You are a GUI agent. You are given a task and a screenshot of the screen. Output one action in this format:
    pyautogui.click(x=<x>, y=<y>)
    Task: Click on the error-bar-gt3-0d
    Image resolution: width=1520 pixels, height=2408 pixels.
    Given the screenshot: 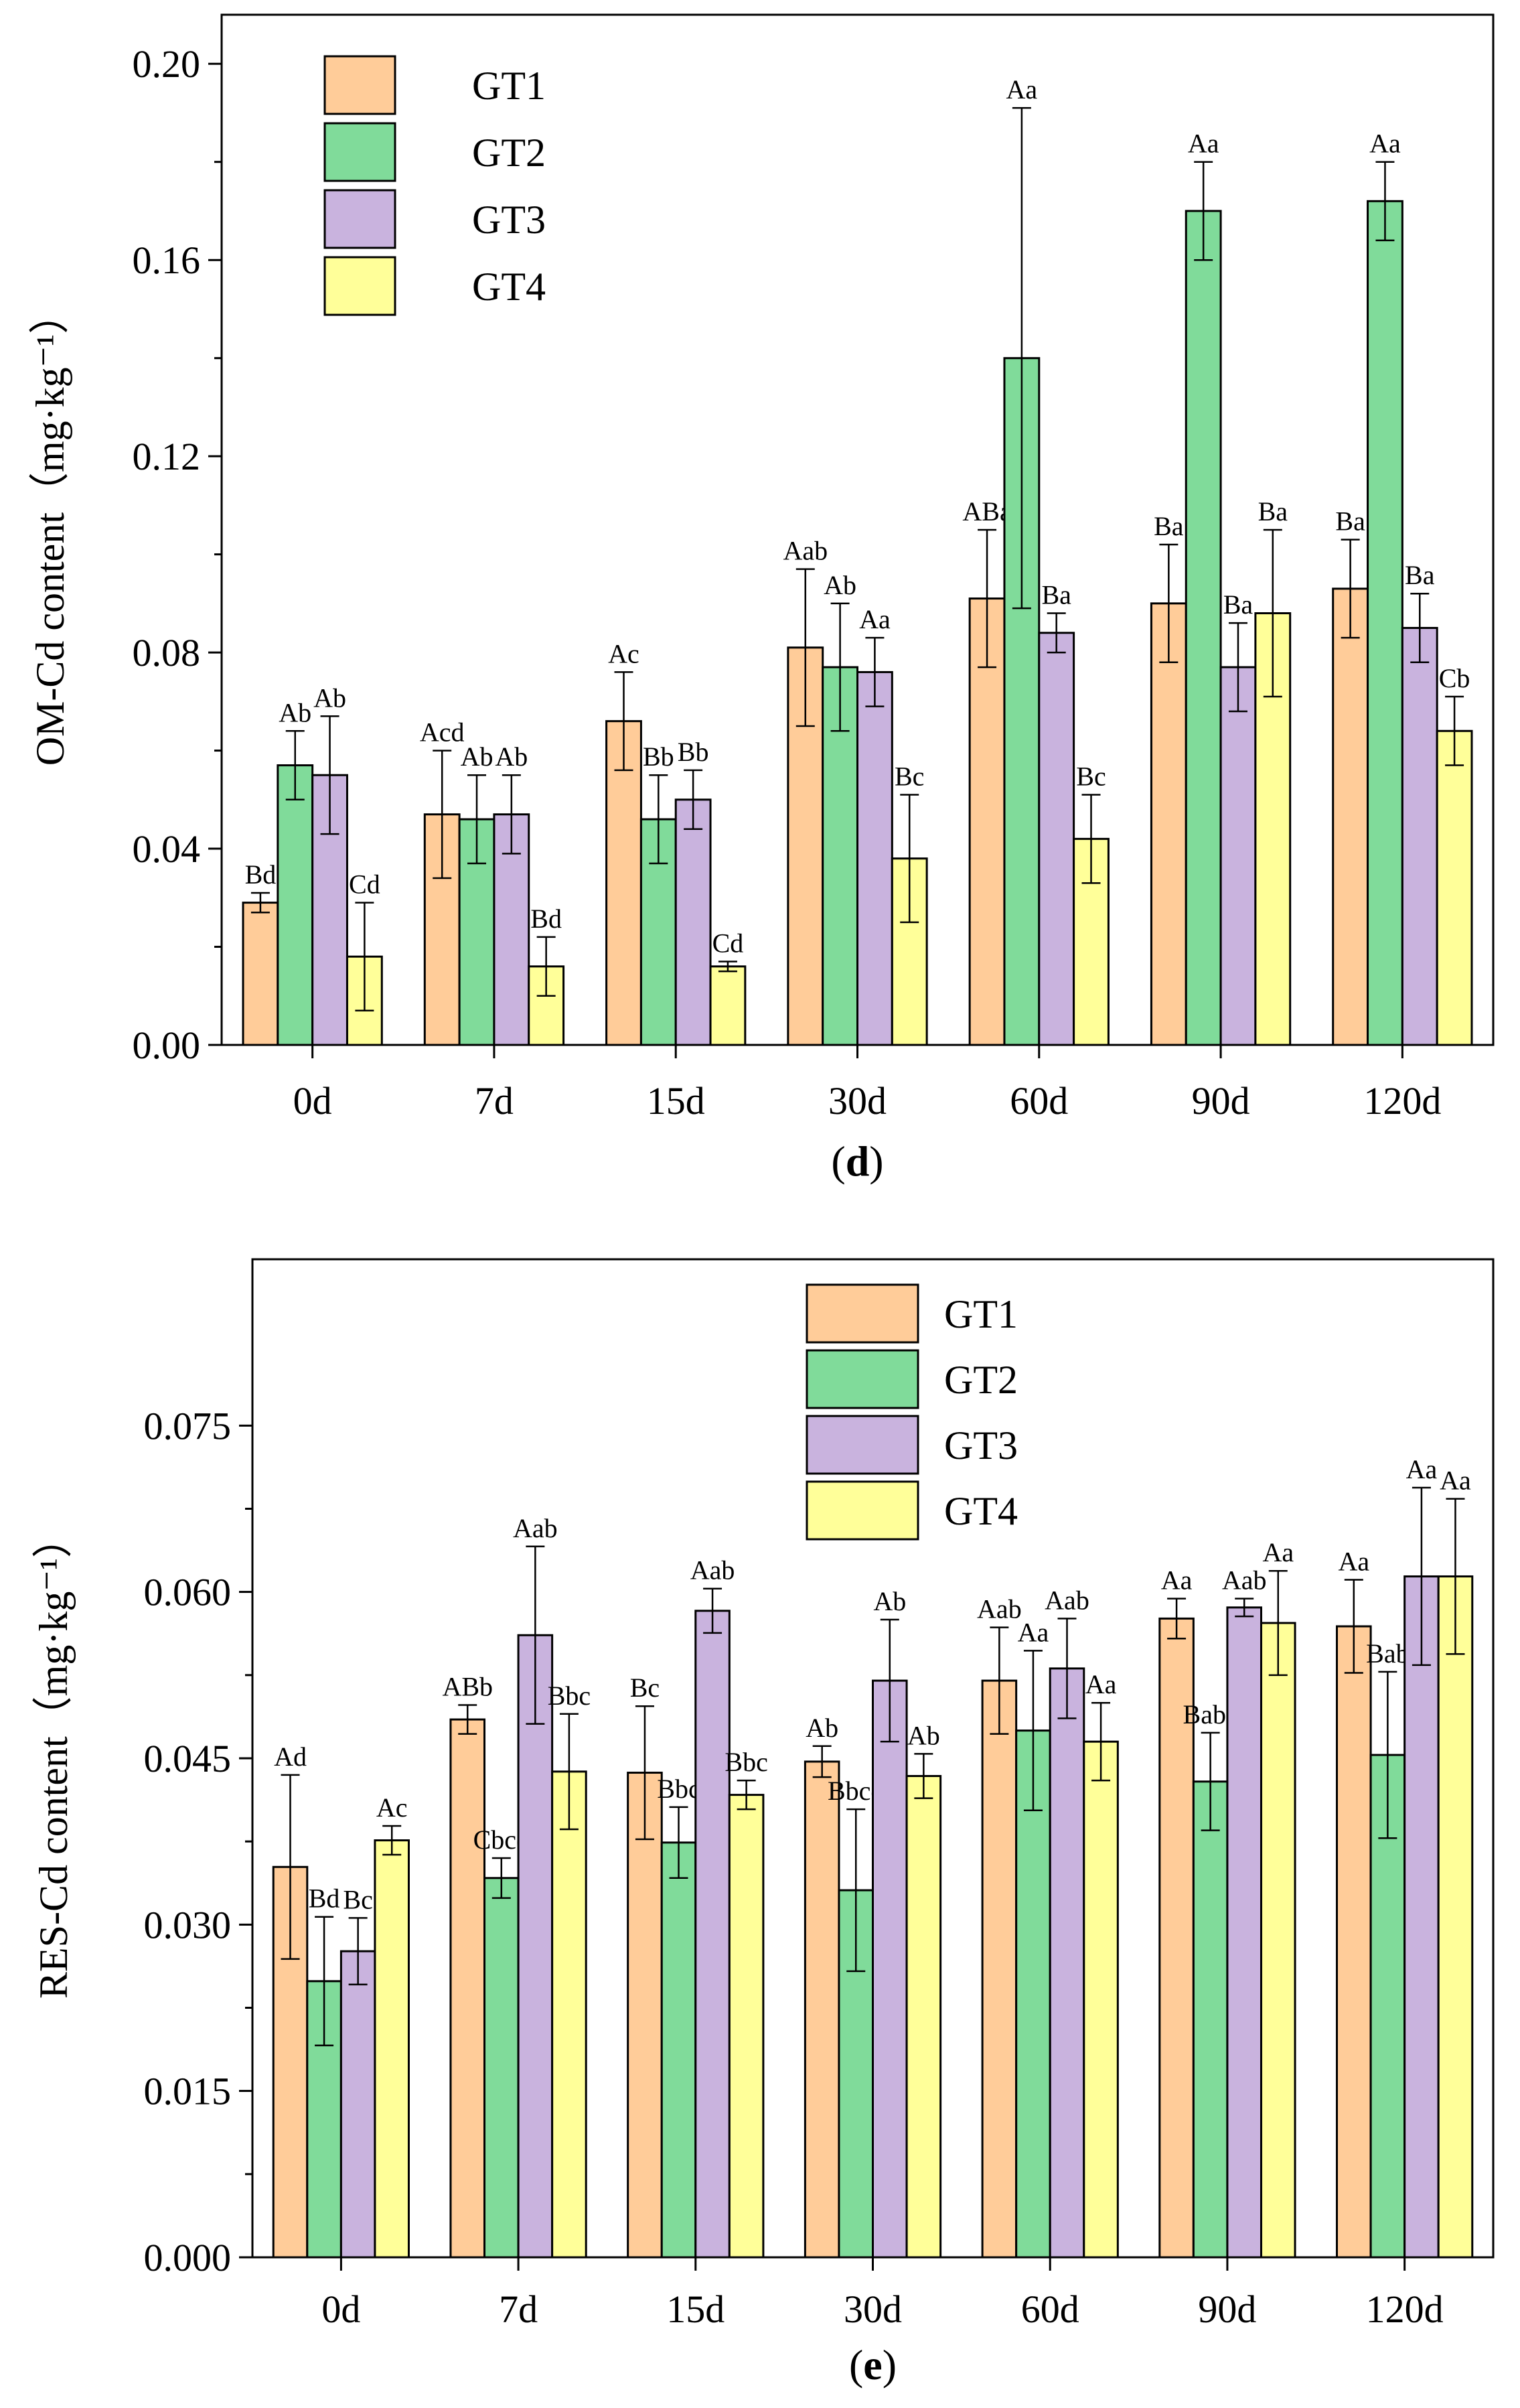 What is the action you would take?
    pyautogui.click(x=329, y=775)
    